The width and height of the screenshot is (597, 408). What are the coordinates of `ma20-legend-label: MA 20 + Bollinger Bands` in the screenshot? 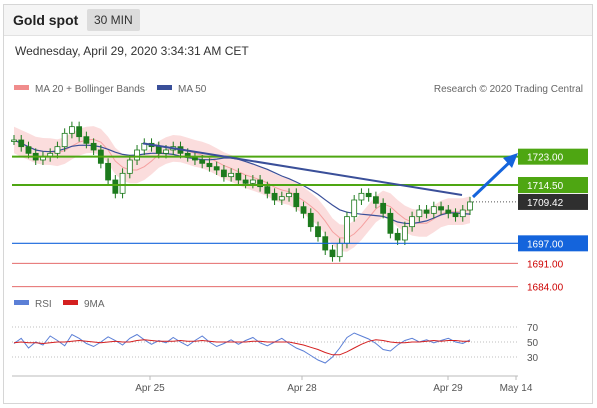 It's located at (90, 89).